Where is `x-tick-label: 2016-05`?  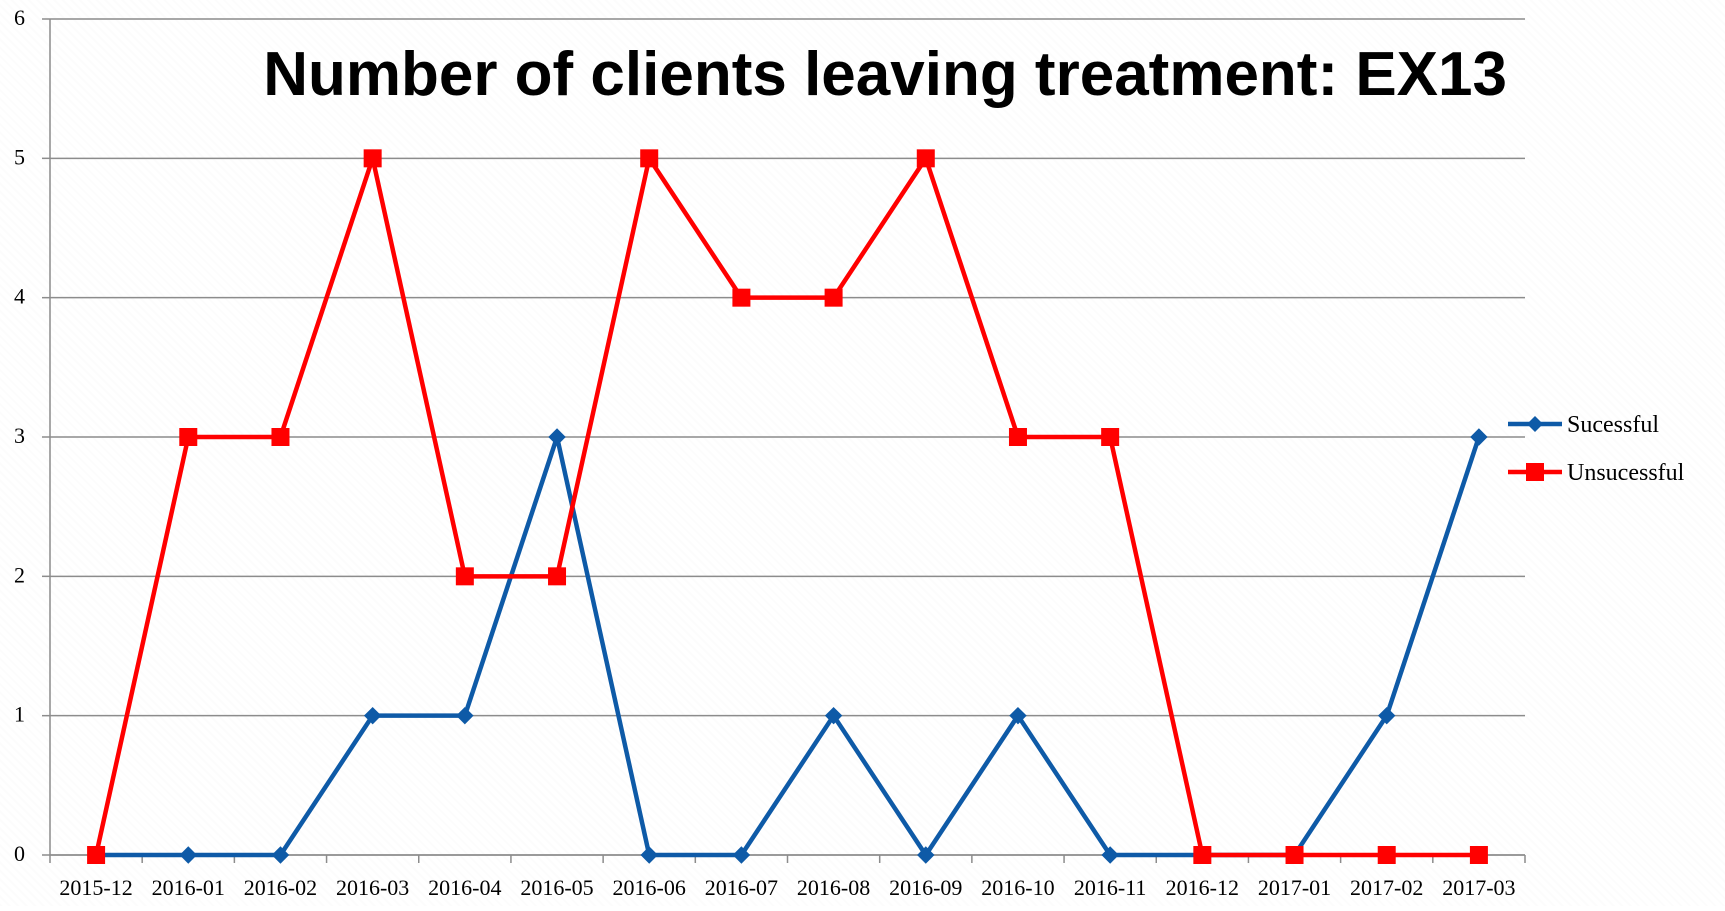
x-tick-label: 2016-05 is located at coordinates (556, 887).